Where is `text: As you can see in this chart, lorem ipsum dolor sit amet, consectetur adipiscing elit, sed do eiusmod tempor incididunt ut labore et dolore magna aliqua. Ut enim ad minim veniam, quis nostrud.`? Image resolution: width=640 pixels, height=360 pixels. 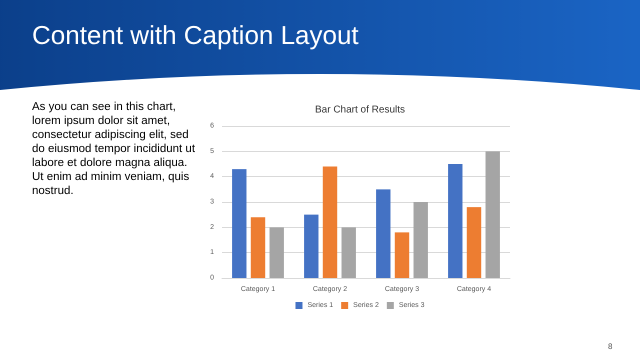 text: As you can see in this chart, lorem ipsum dolor sit amet, consectetur adipiscing elit, sed do eiusmod tempor incididunt ut labore et dolore magna aliqua. Ut enim ad minim veniam, quis nostrud. is located at coordinates (114, 149).